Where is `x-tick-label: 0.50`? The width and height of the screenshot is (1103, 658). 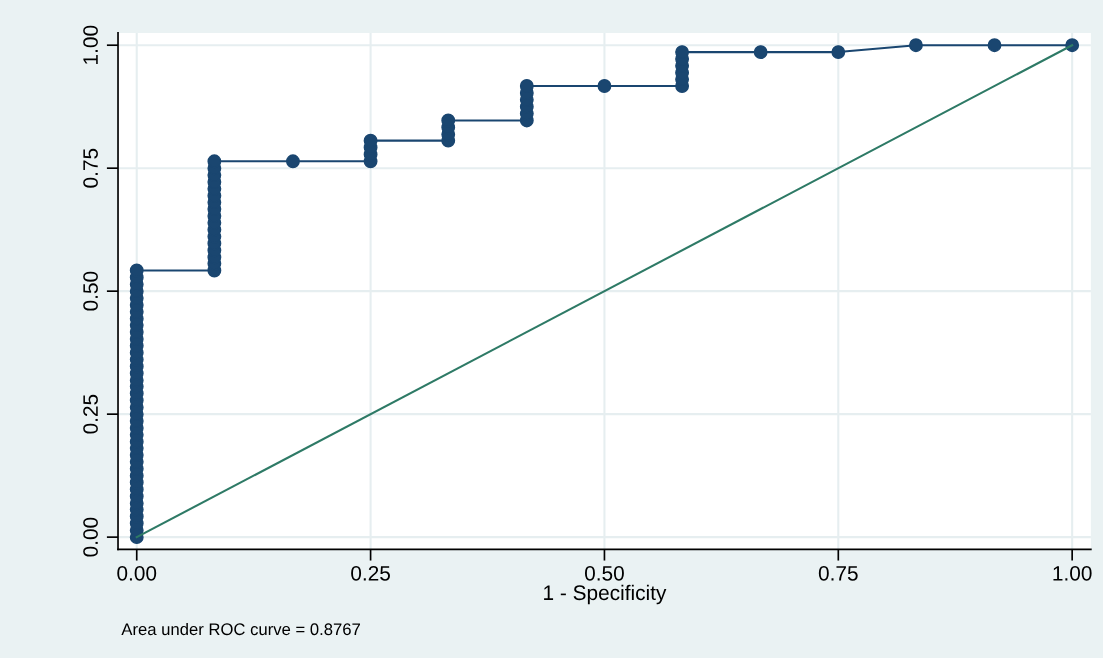
x-tick-label: 0.50 is located at coordinates (604, 573).